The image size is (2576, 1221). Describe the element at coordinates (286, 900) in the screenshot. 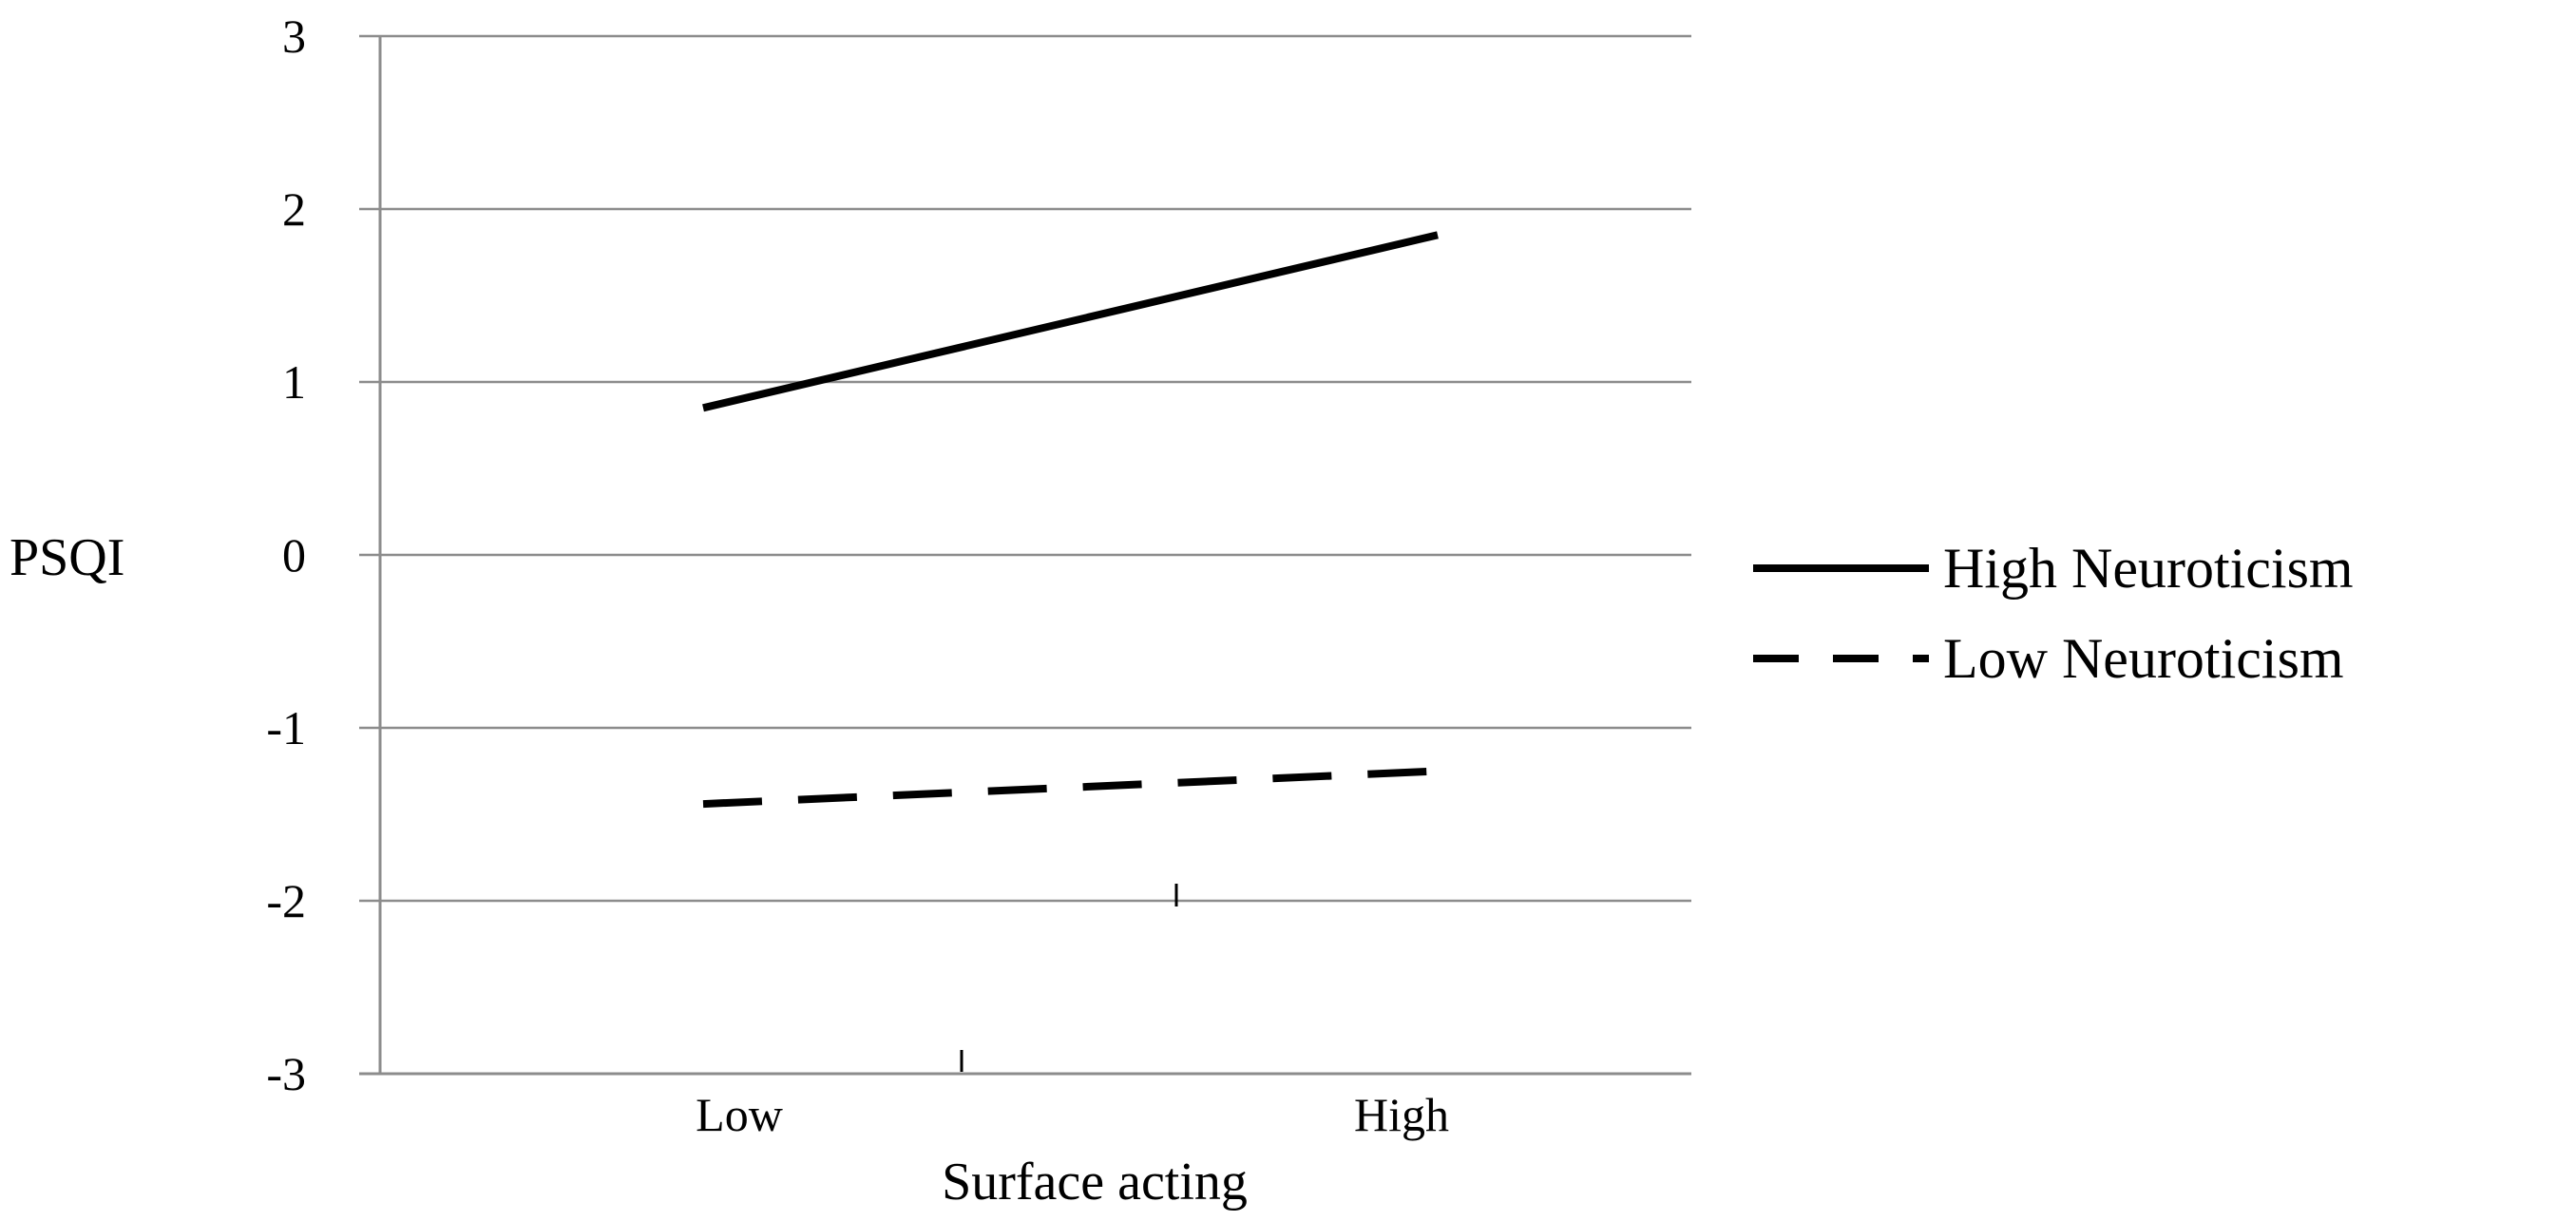

I see `y-tick-label: -2` at that location.